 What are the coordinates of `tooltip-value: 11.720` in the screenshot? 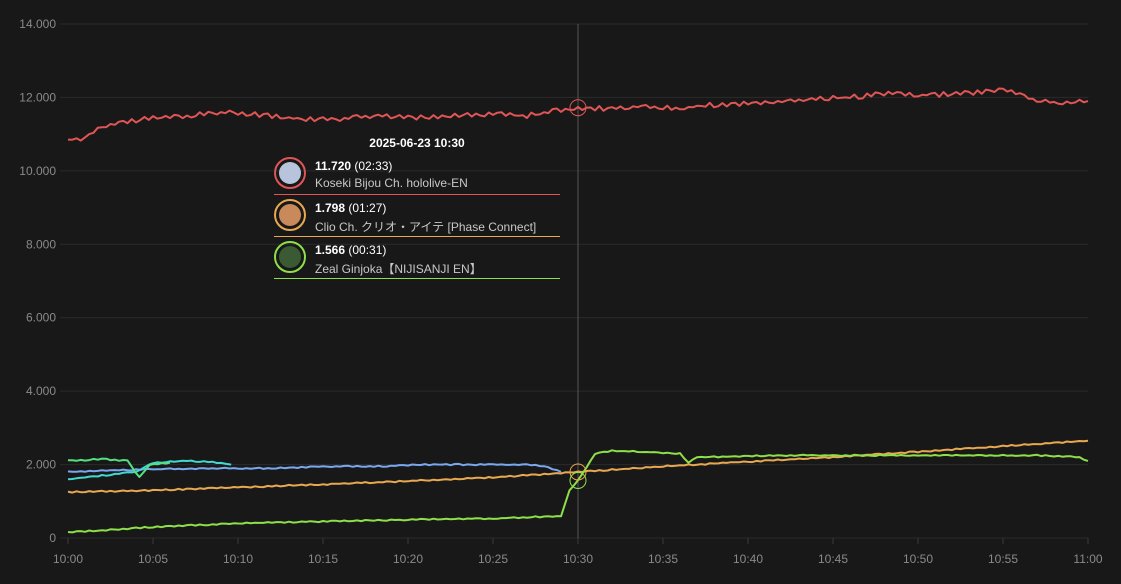 It's located at (333, 166).